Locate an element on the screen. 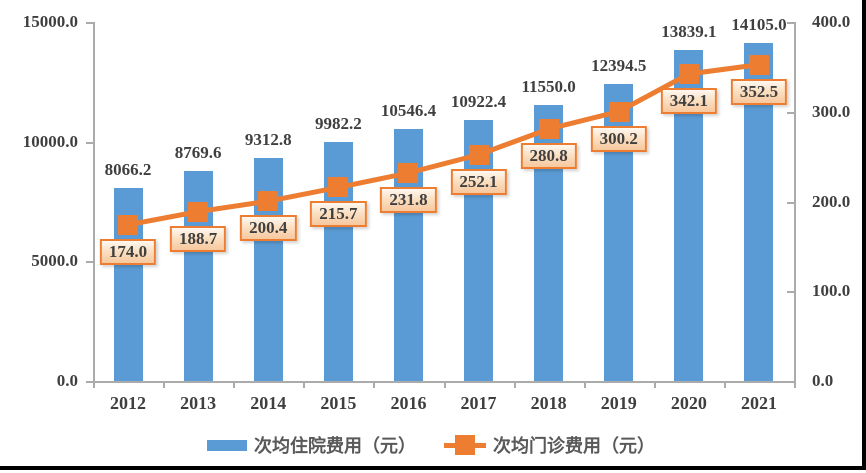 This screenshot has height=473, width=866. line-data-label: 231.8 is located at coordinates (408, 199).